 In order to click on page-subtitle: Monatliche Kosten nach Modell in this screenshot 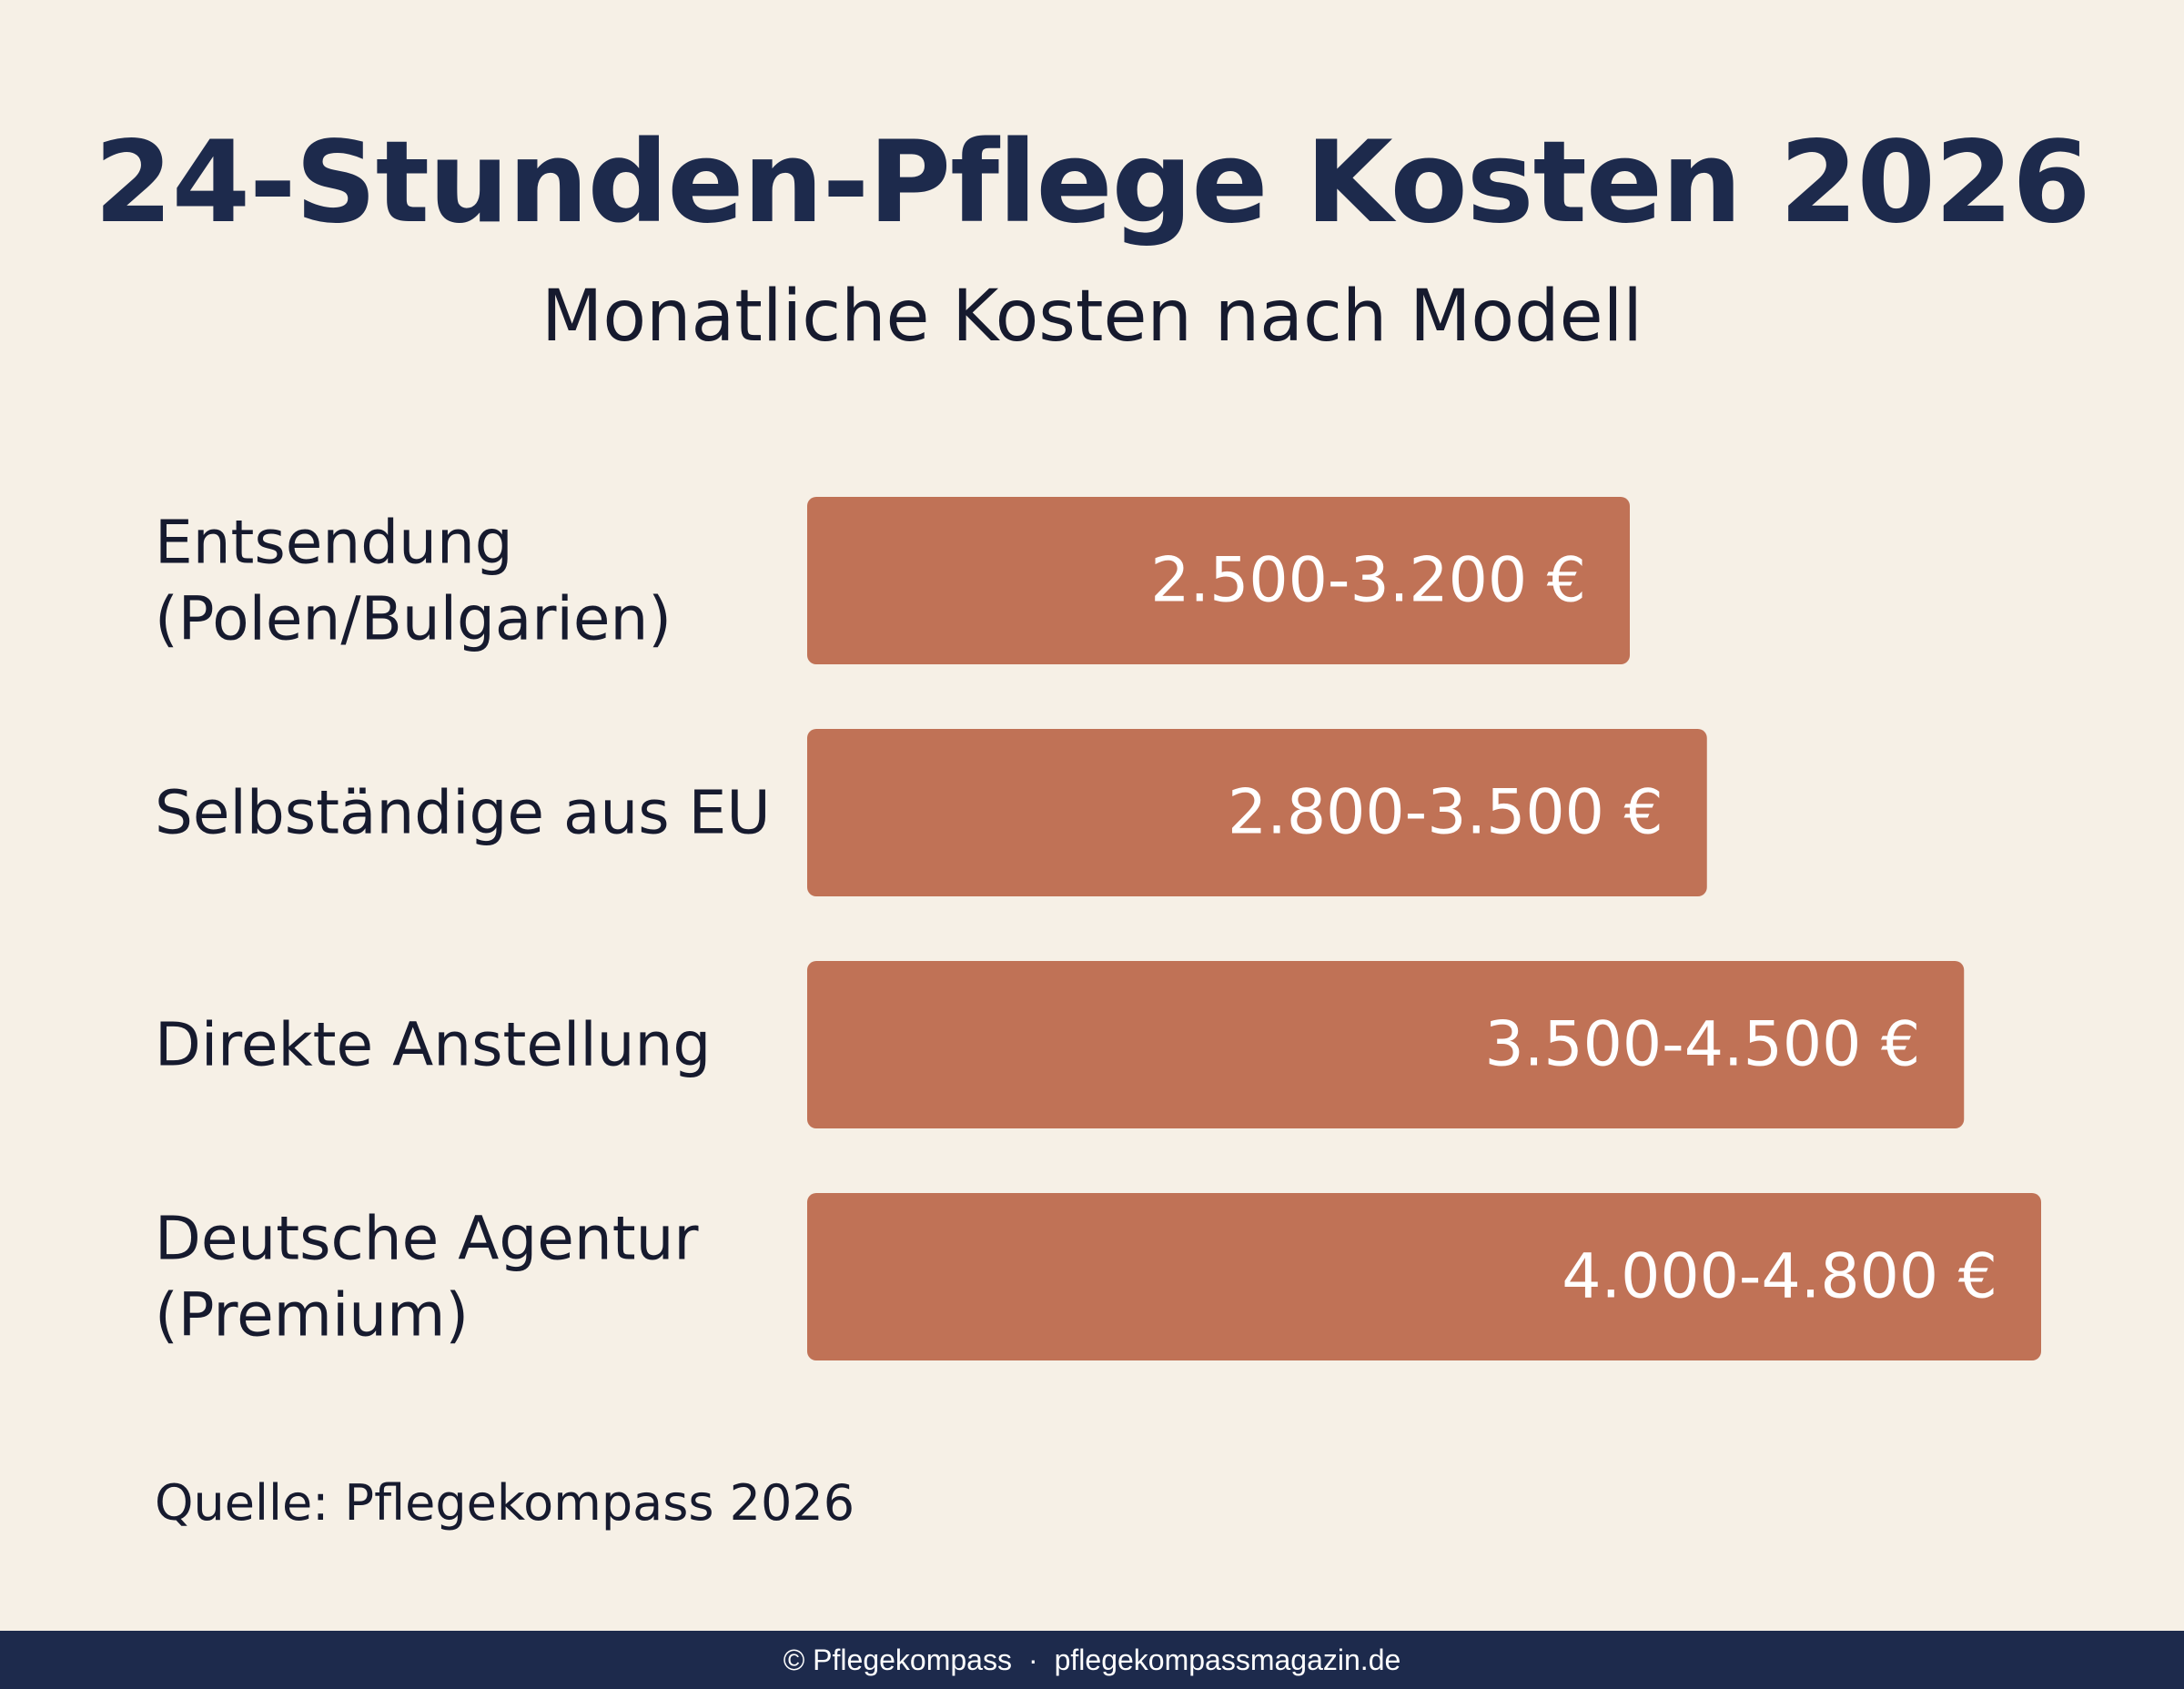, I will do `click(1092, 317)`.